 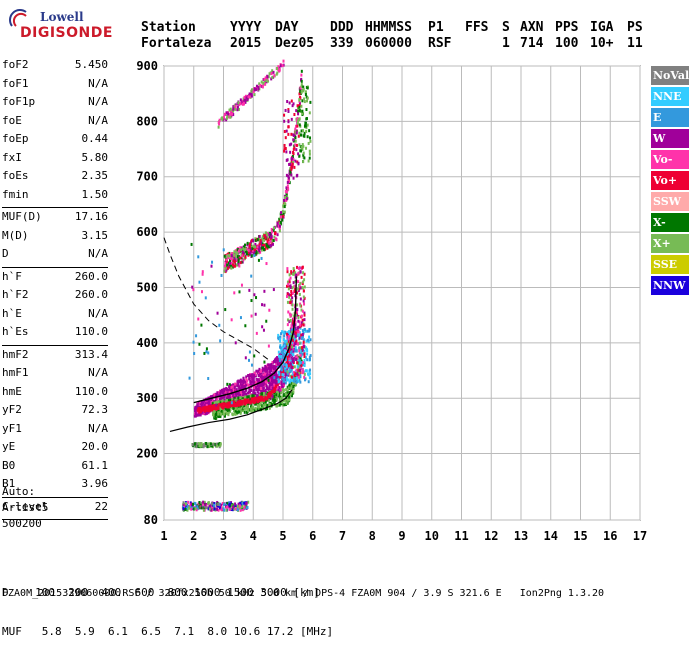 What do you see at coordinates (223, 536) in the screenshot?
I see `x-tick-label: 3` at bounding box center [223, 536].